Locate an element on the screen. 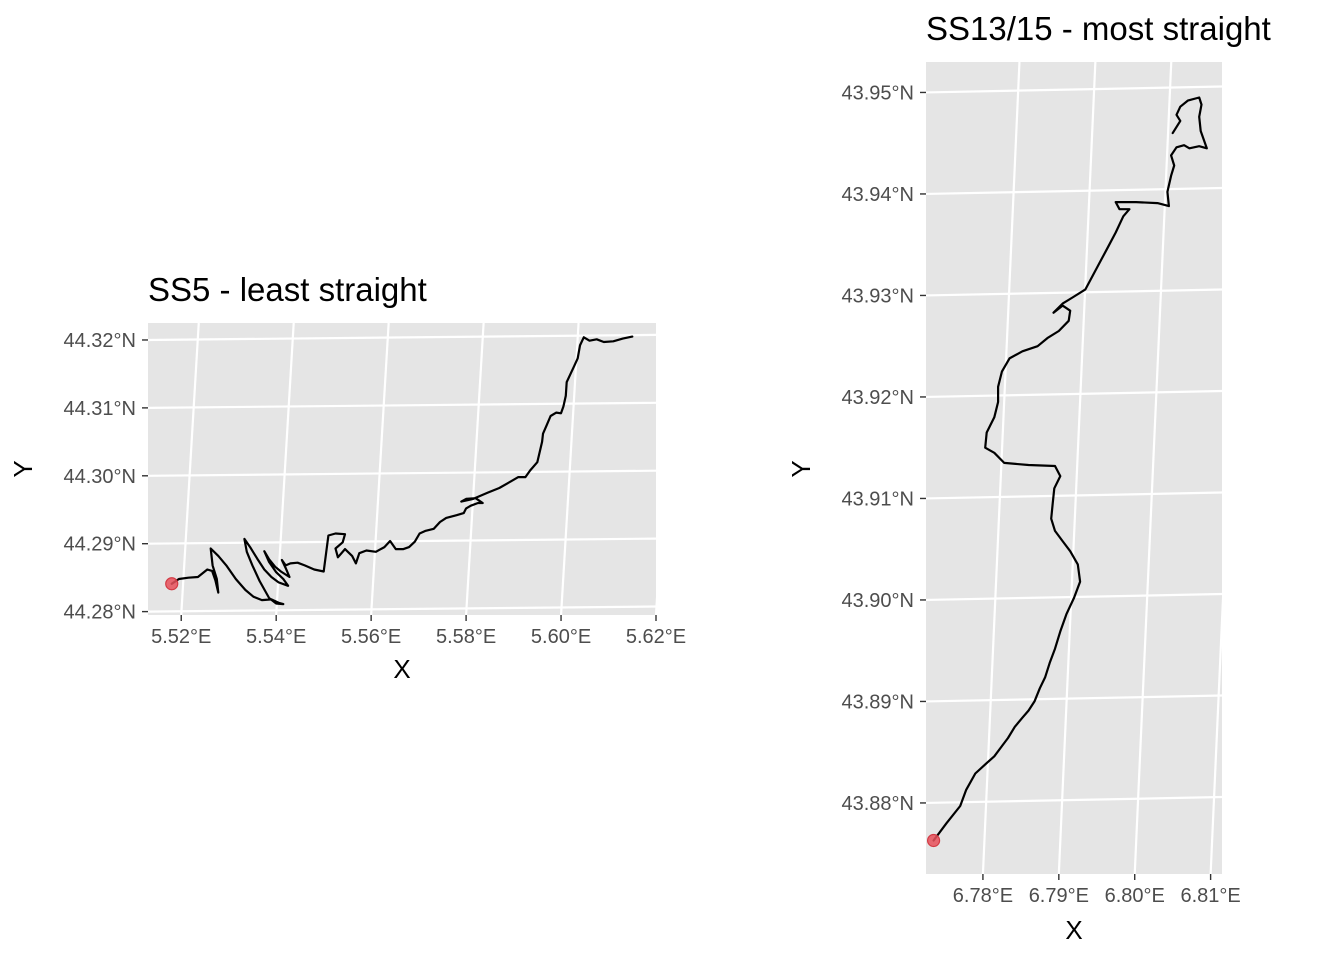 The image size is (1344, 960). y-tick-label: 43.88°N is located at coordinates (878, 804).